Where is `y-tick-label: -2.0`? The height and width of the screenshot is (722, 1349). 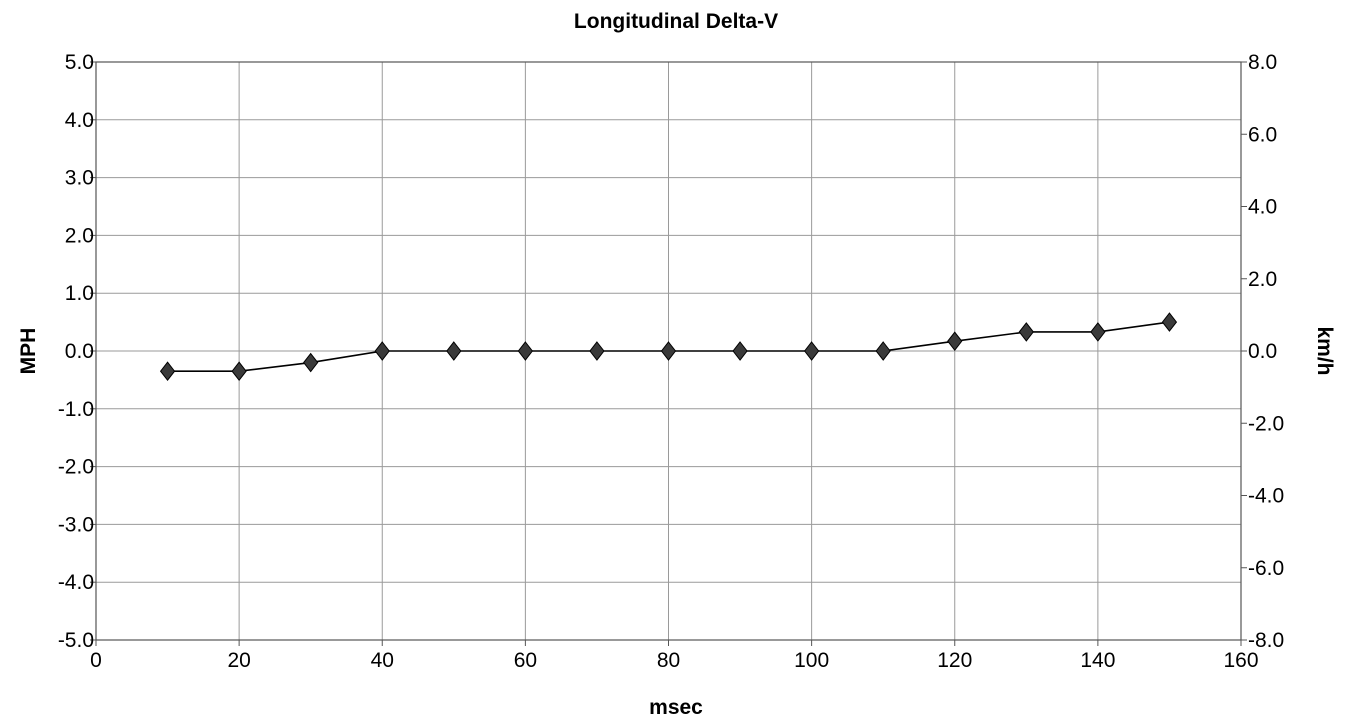 y-tick-label: -2.0 is located at coordinates (76, 467).